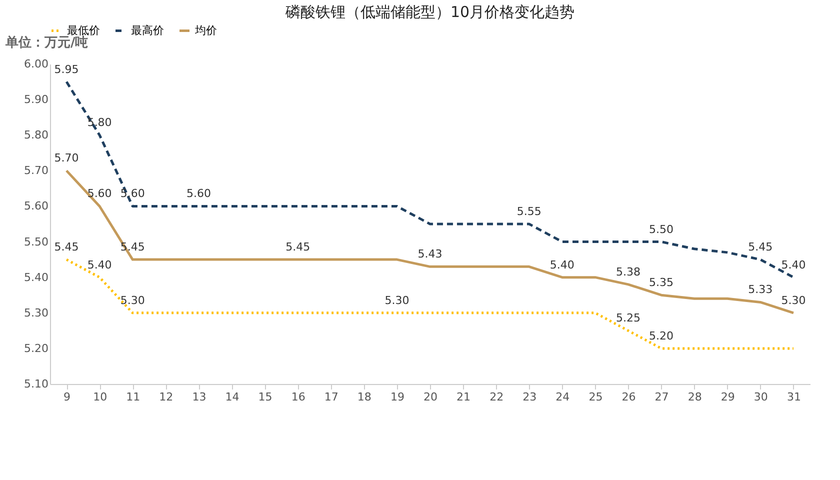 Image resolution: width=840 pixels, height=480 pixels. What do you see at coordinates (760, 289) in the screenshot?
I see `data-label: 5.33` at bounding box center [760, 289].